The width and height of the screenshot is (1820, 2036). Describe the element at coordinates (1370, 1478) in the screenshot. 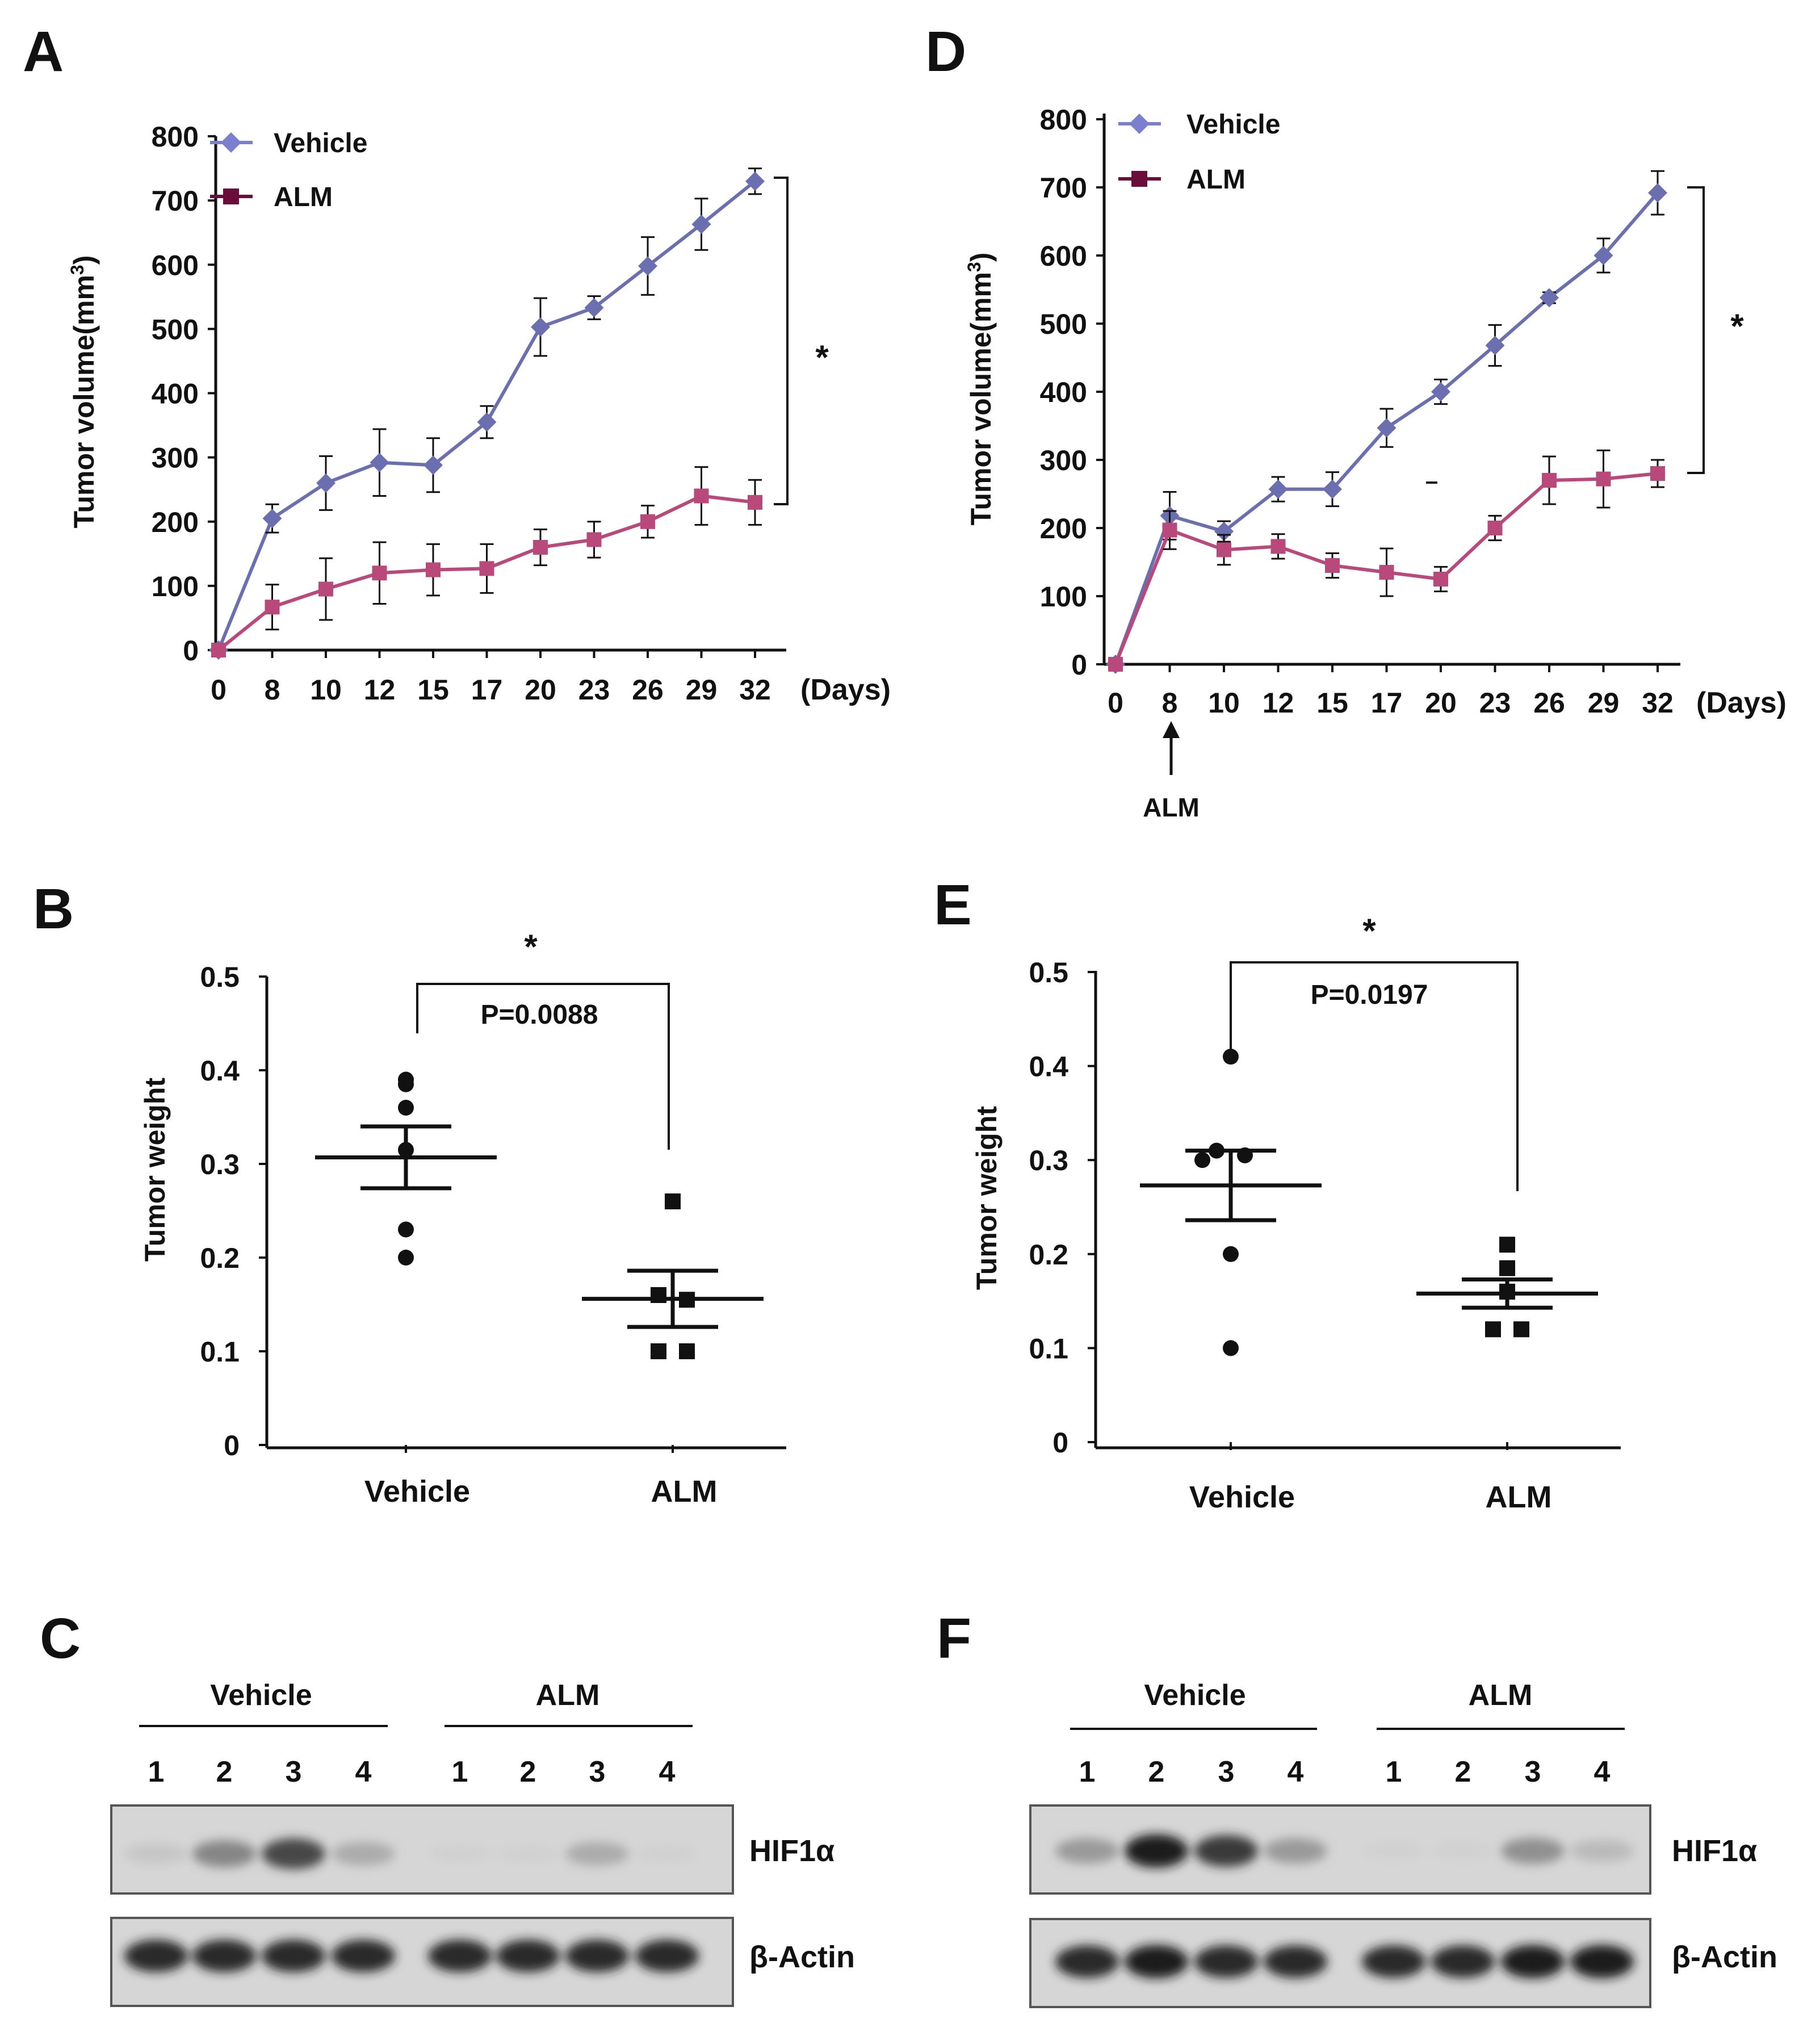

I see `panel-e-x-ticks: Vehicle ALM` at that location.